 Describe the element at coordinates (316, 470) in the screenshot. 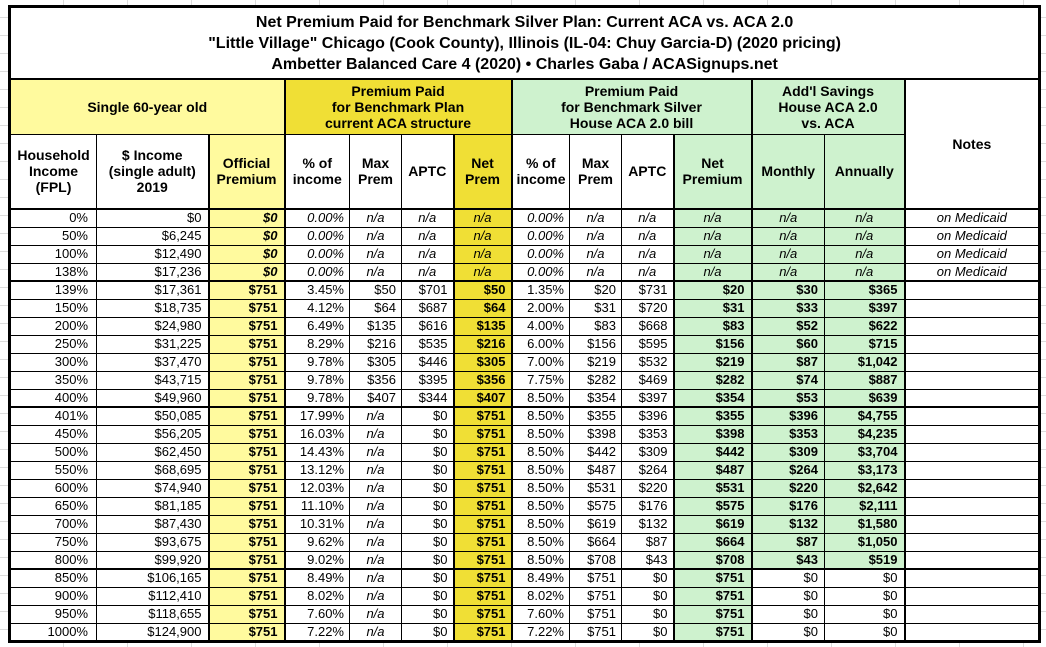

I see `cell-aca_pct: 13.12%` at that location.